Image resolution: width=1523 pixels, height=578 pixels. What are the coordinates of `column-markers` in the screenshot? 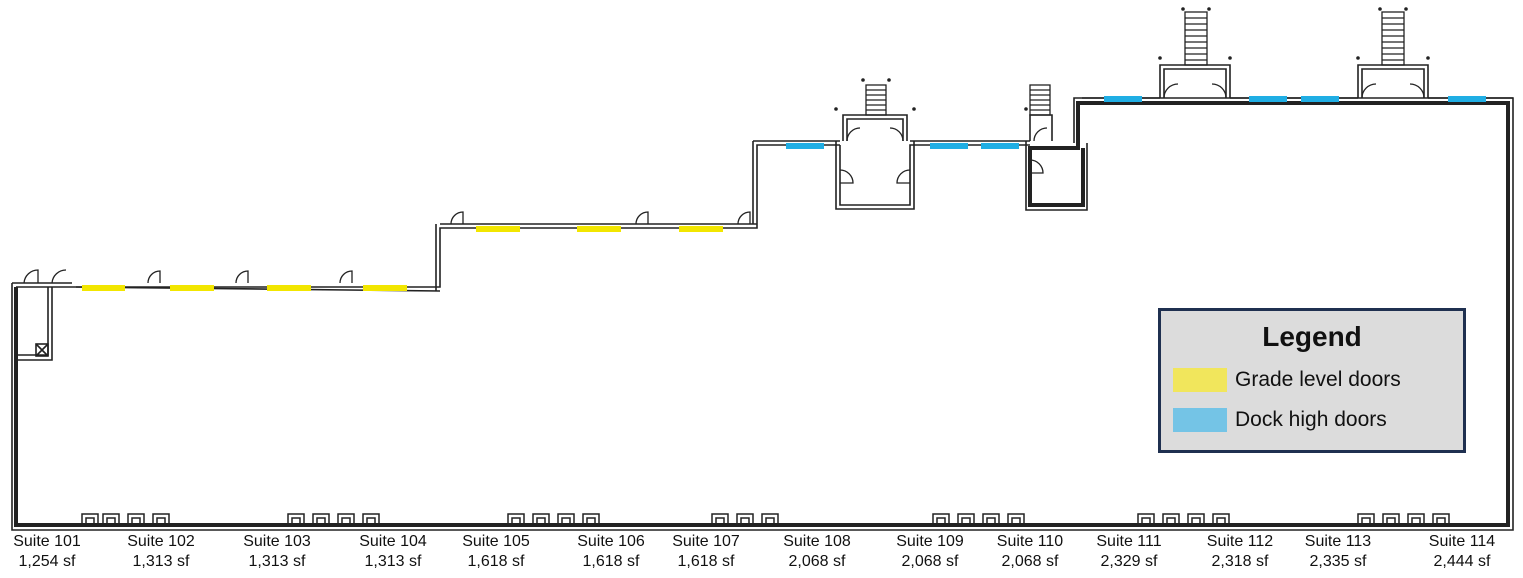 It's located at (1132, 59).